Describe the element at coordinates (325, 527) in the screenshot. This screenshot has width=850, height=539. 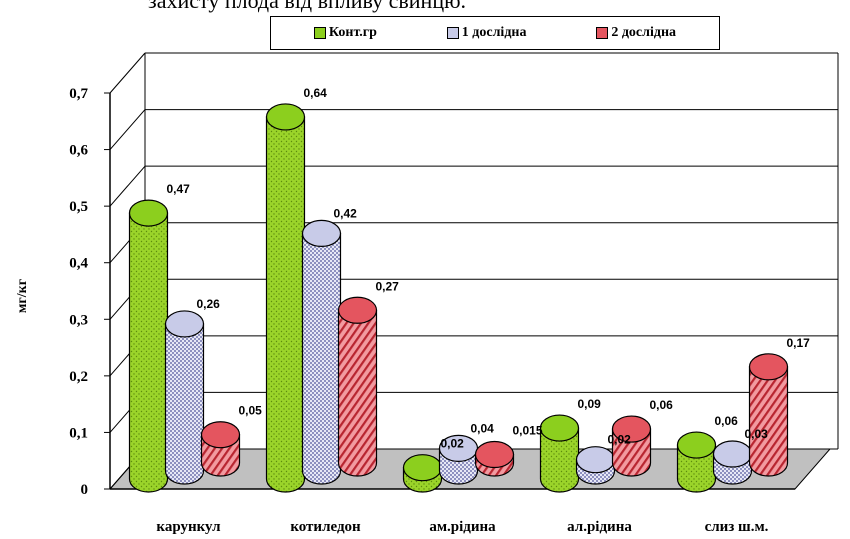
I see `x-tick-label: котиледон` at that location.